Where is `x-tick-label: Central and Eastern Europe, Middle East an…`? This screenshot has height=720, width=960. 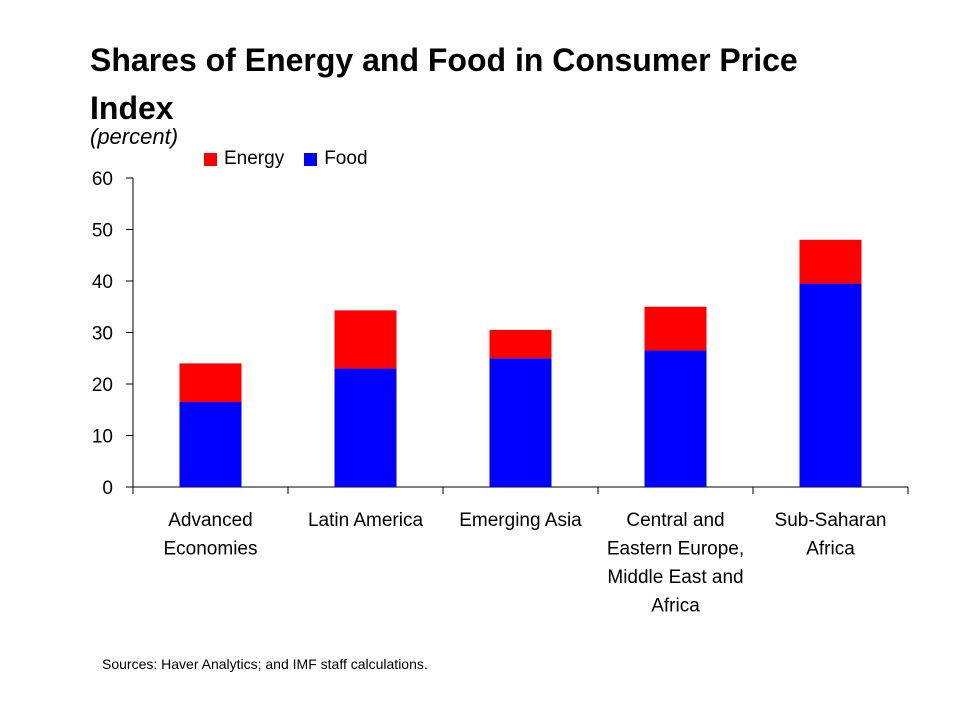 x-tick-label: Central and Eastern Europe, Middle East an… is located at coordinates (675, 563).